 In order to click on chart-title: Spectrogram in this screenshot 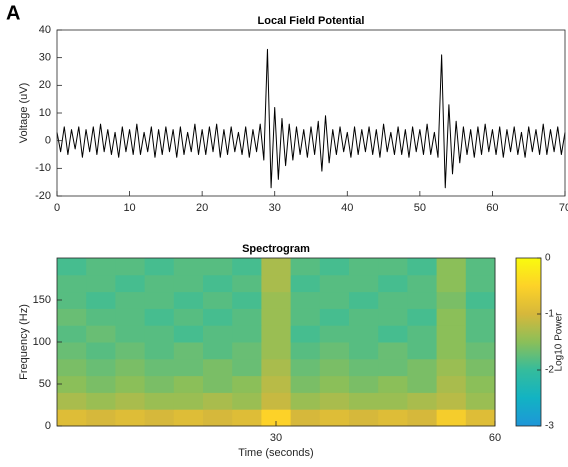, I will do `click(276, 249)`.